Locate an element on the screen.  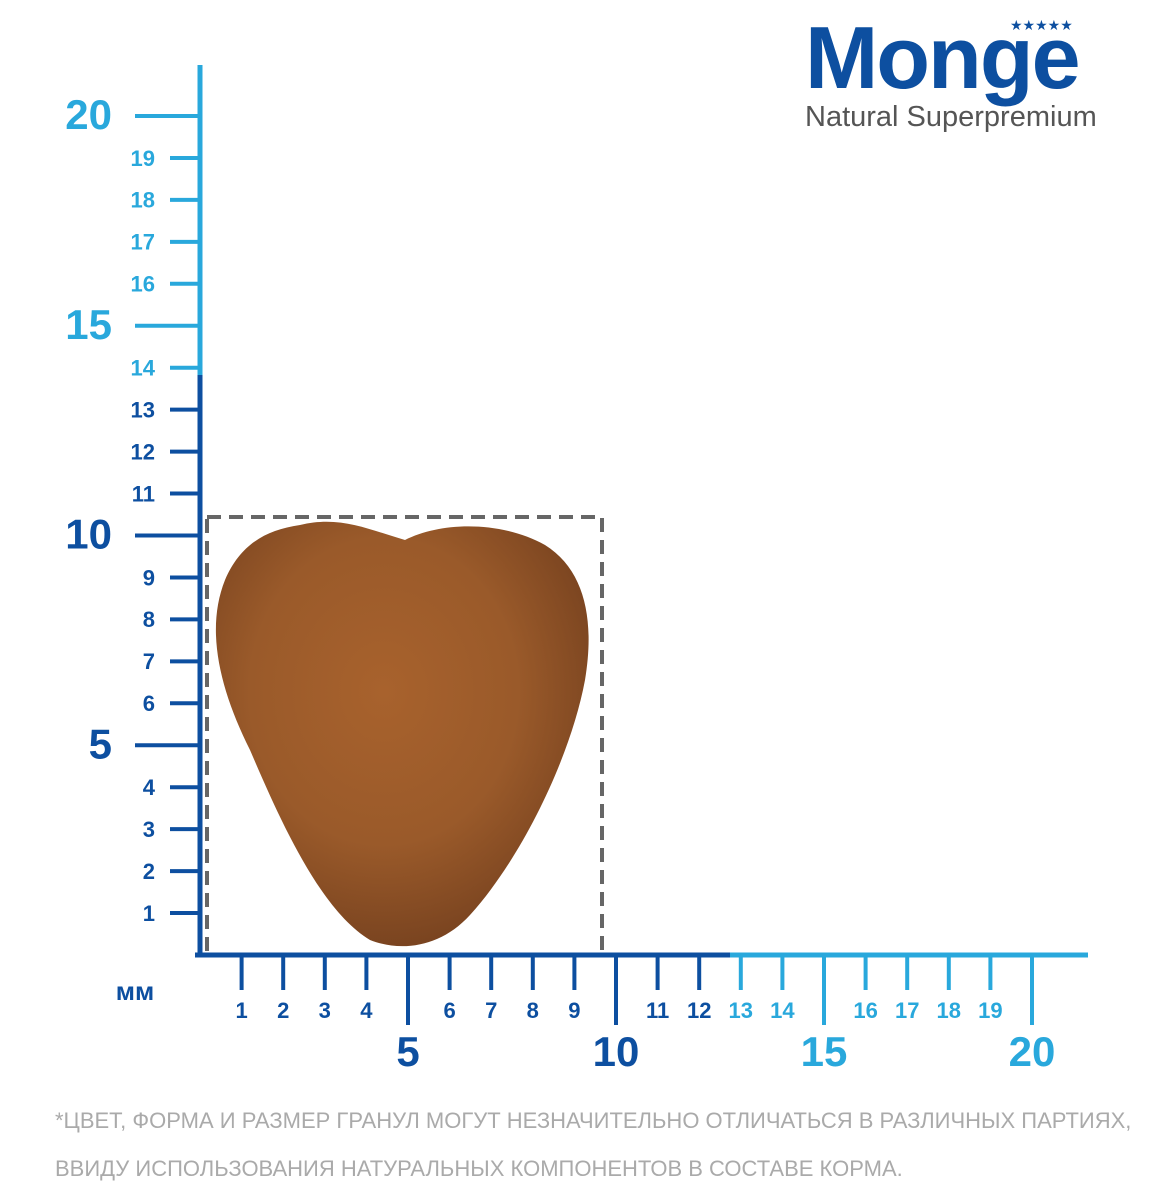
y-tick-label: 2 is located at coordinates (149, 871).